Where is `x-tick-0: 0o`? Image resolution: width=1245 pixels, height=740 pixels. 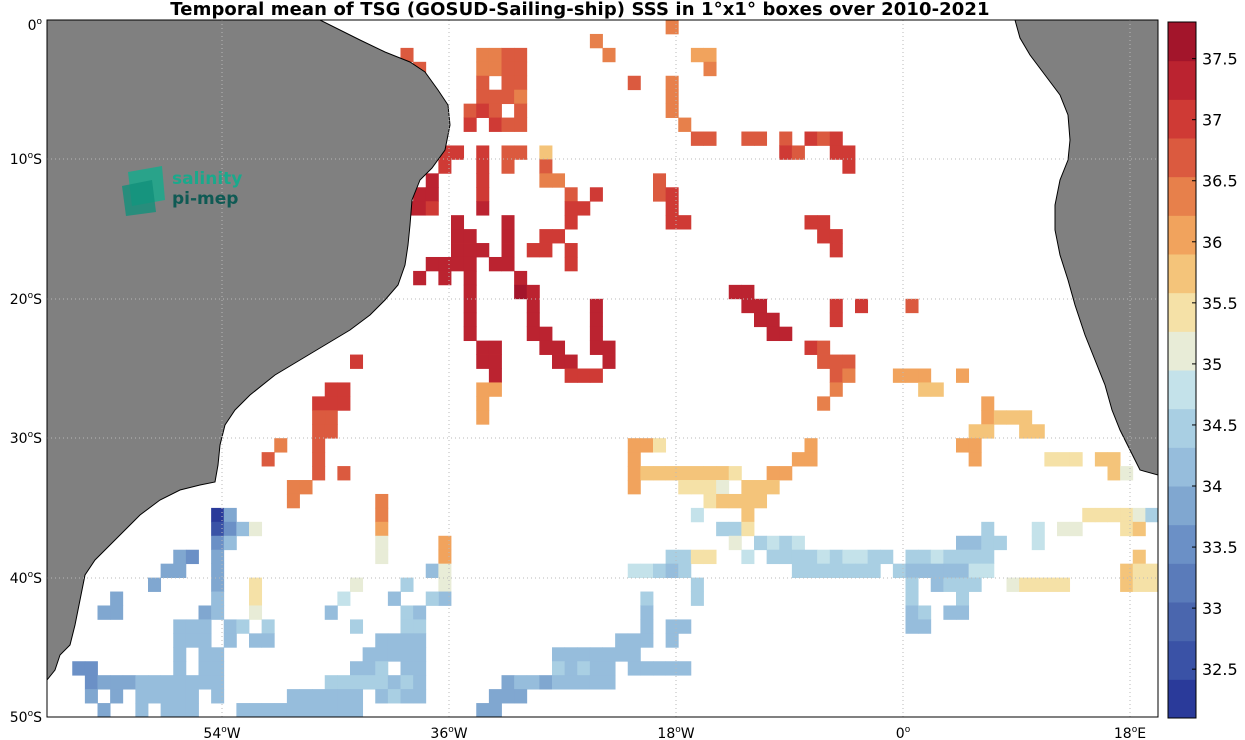 x-tick-0: 0o is located at coordinates (903, 732).